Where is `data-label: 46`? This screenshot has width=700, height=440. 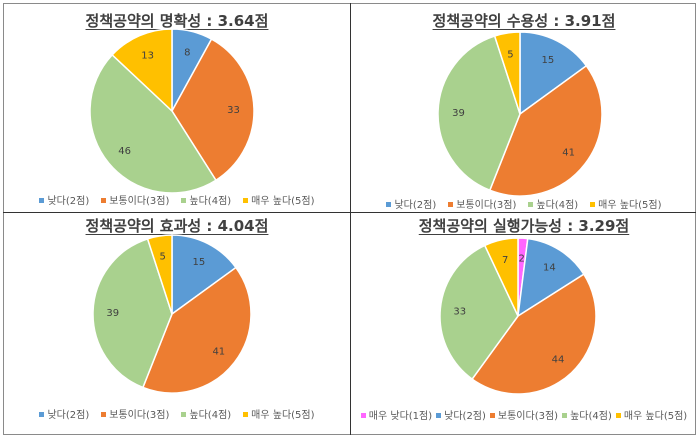
data-label: 46 is located at coordinates (124, 151).